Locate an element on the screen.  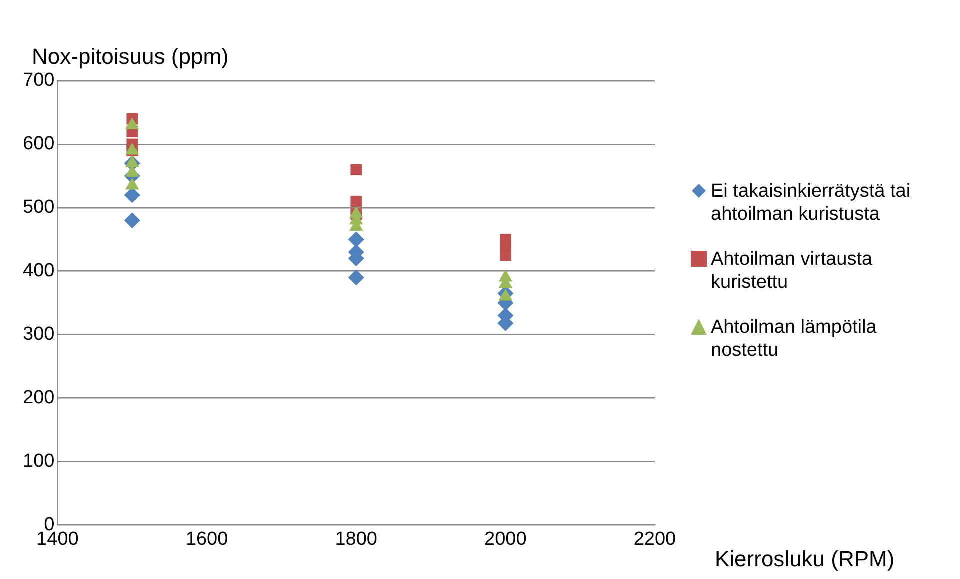
x-tick-label: 2000 is located at coordinates (505, 539).